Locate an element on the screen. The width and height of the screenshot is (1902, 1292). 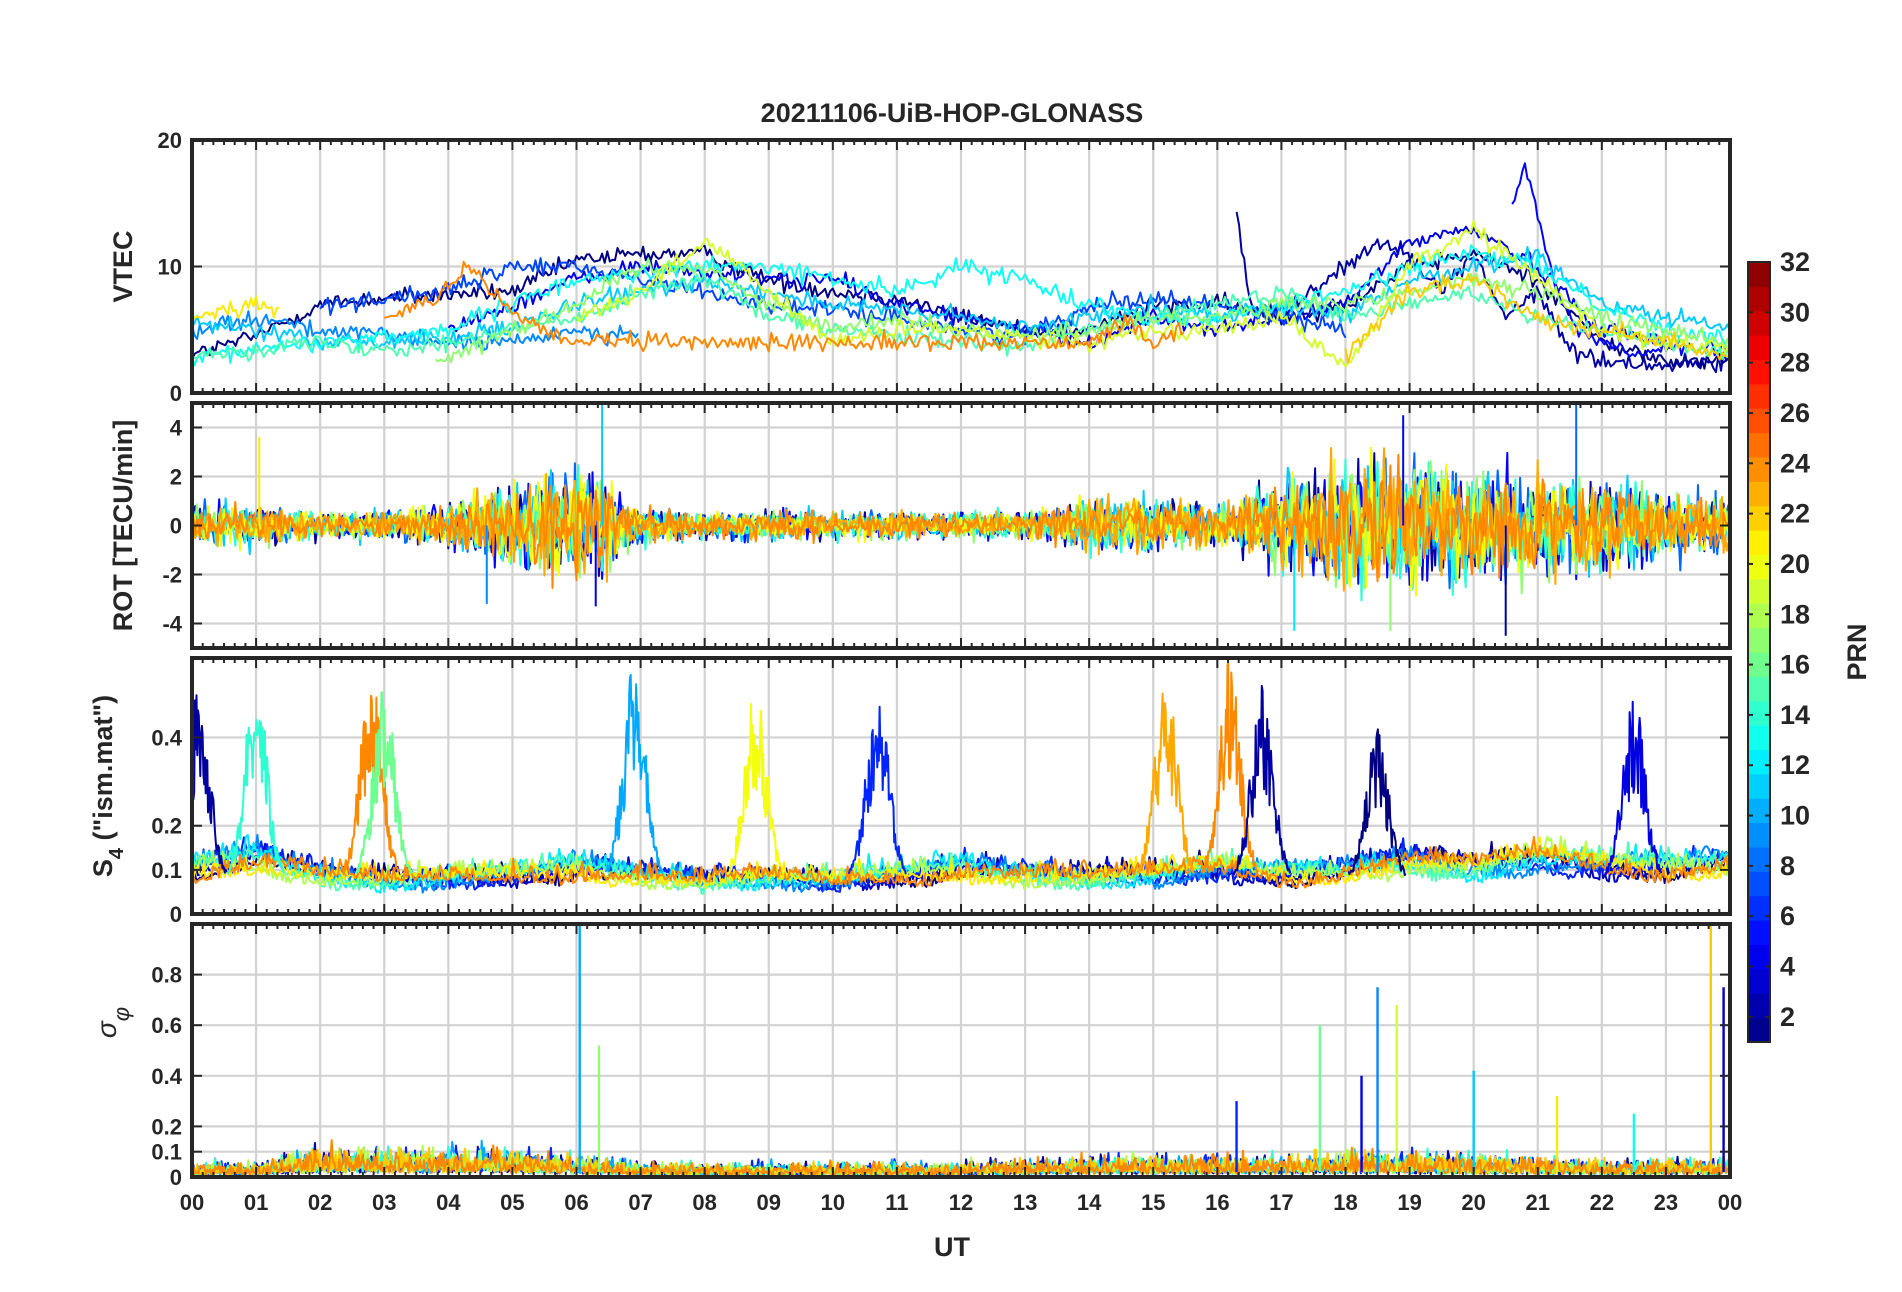
x-tick-label: 22 is located at coordinates (1602, 1202).